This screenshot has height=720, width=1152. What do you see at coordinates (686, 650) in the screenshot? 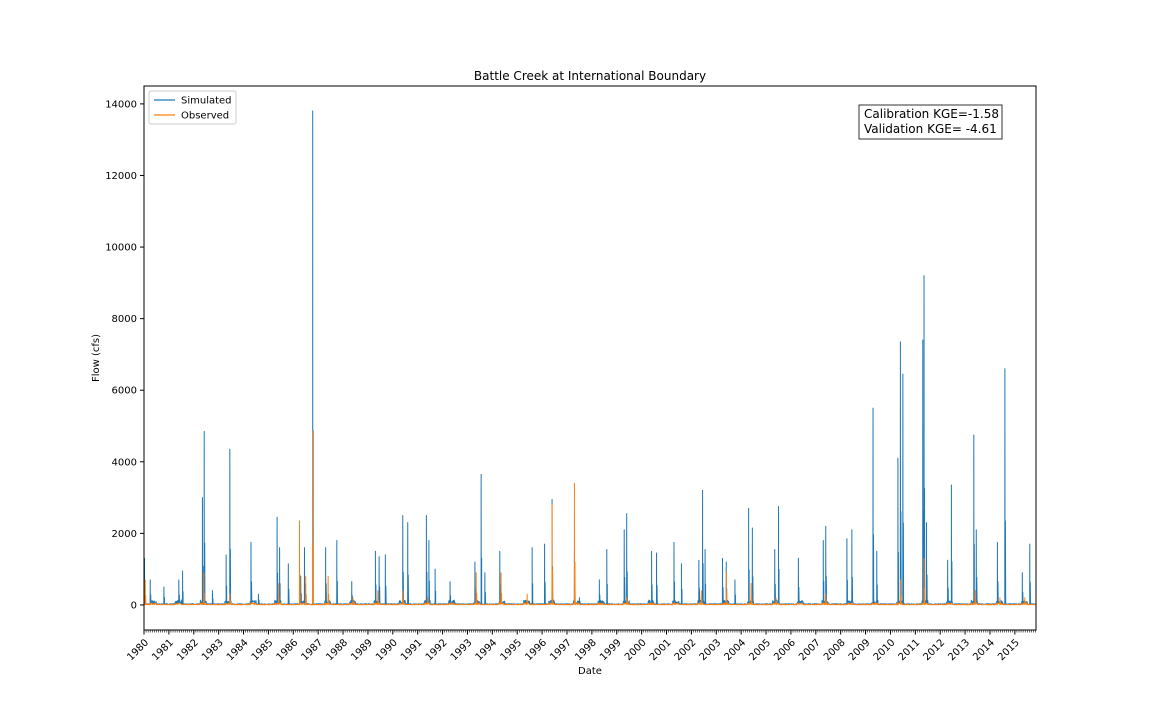
I see `x-tick-label: 2002` at bounding box center [686, 650].